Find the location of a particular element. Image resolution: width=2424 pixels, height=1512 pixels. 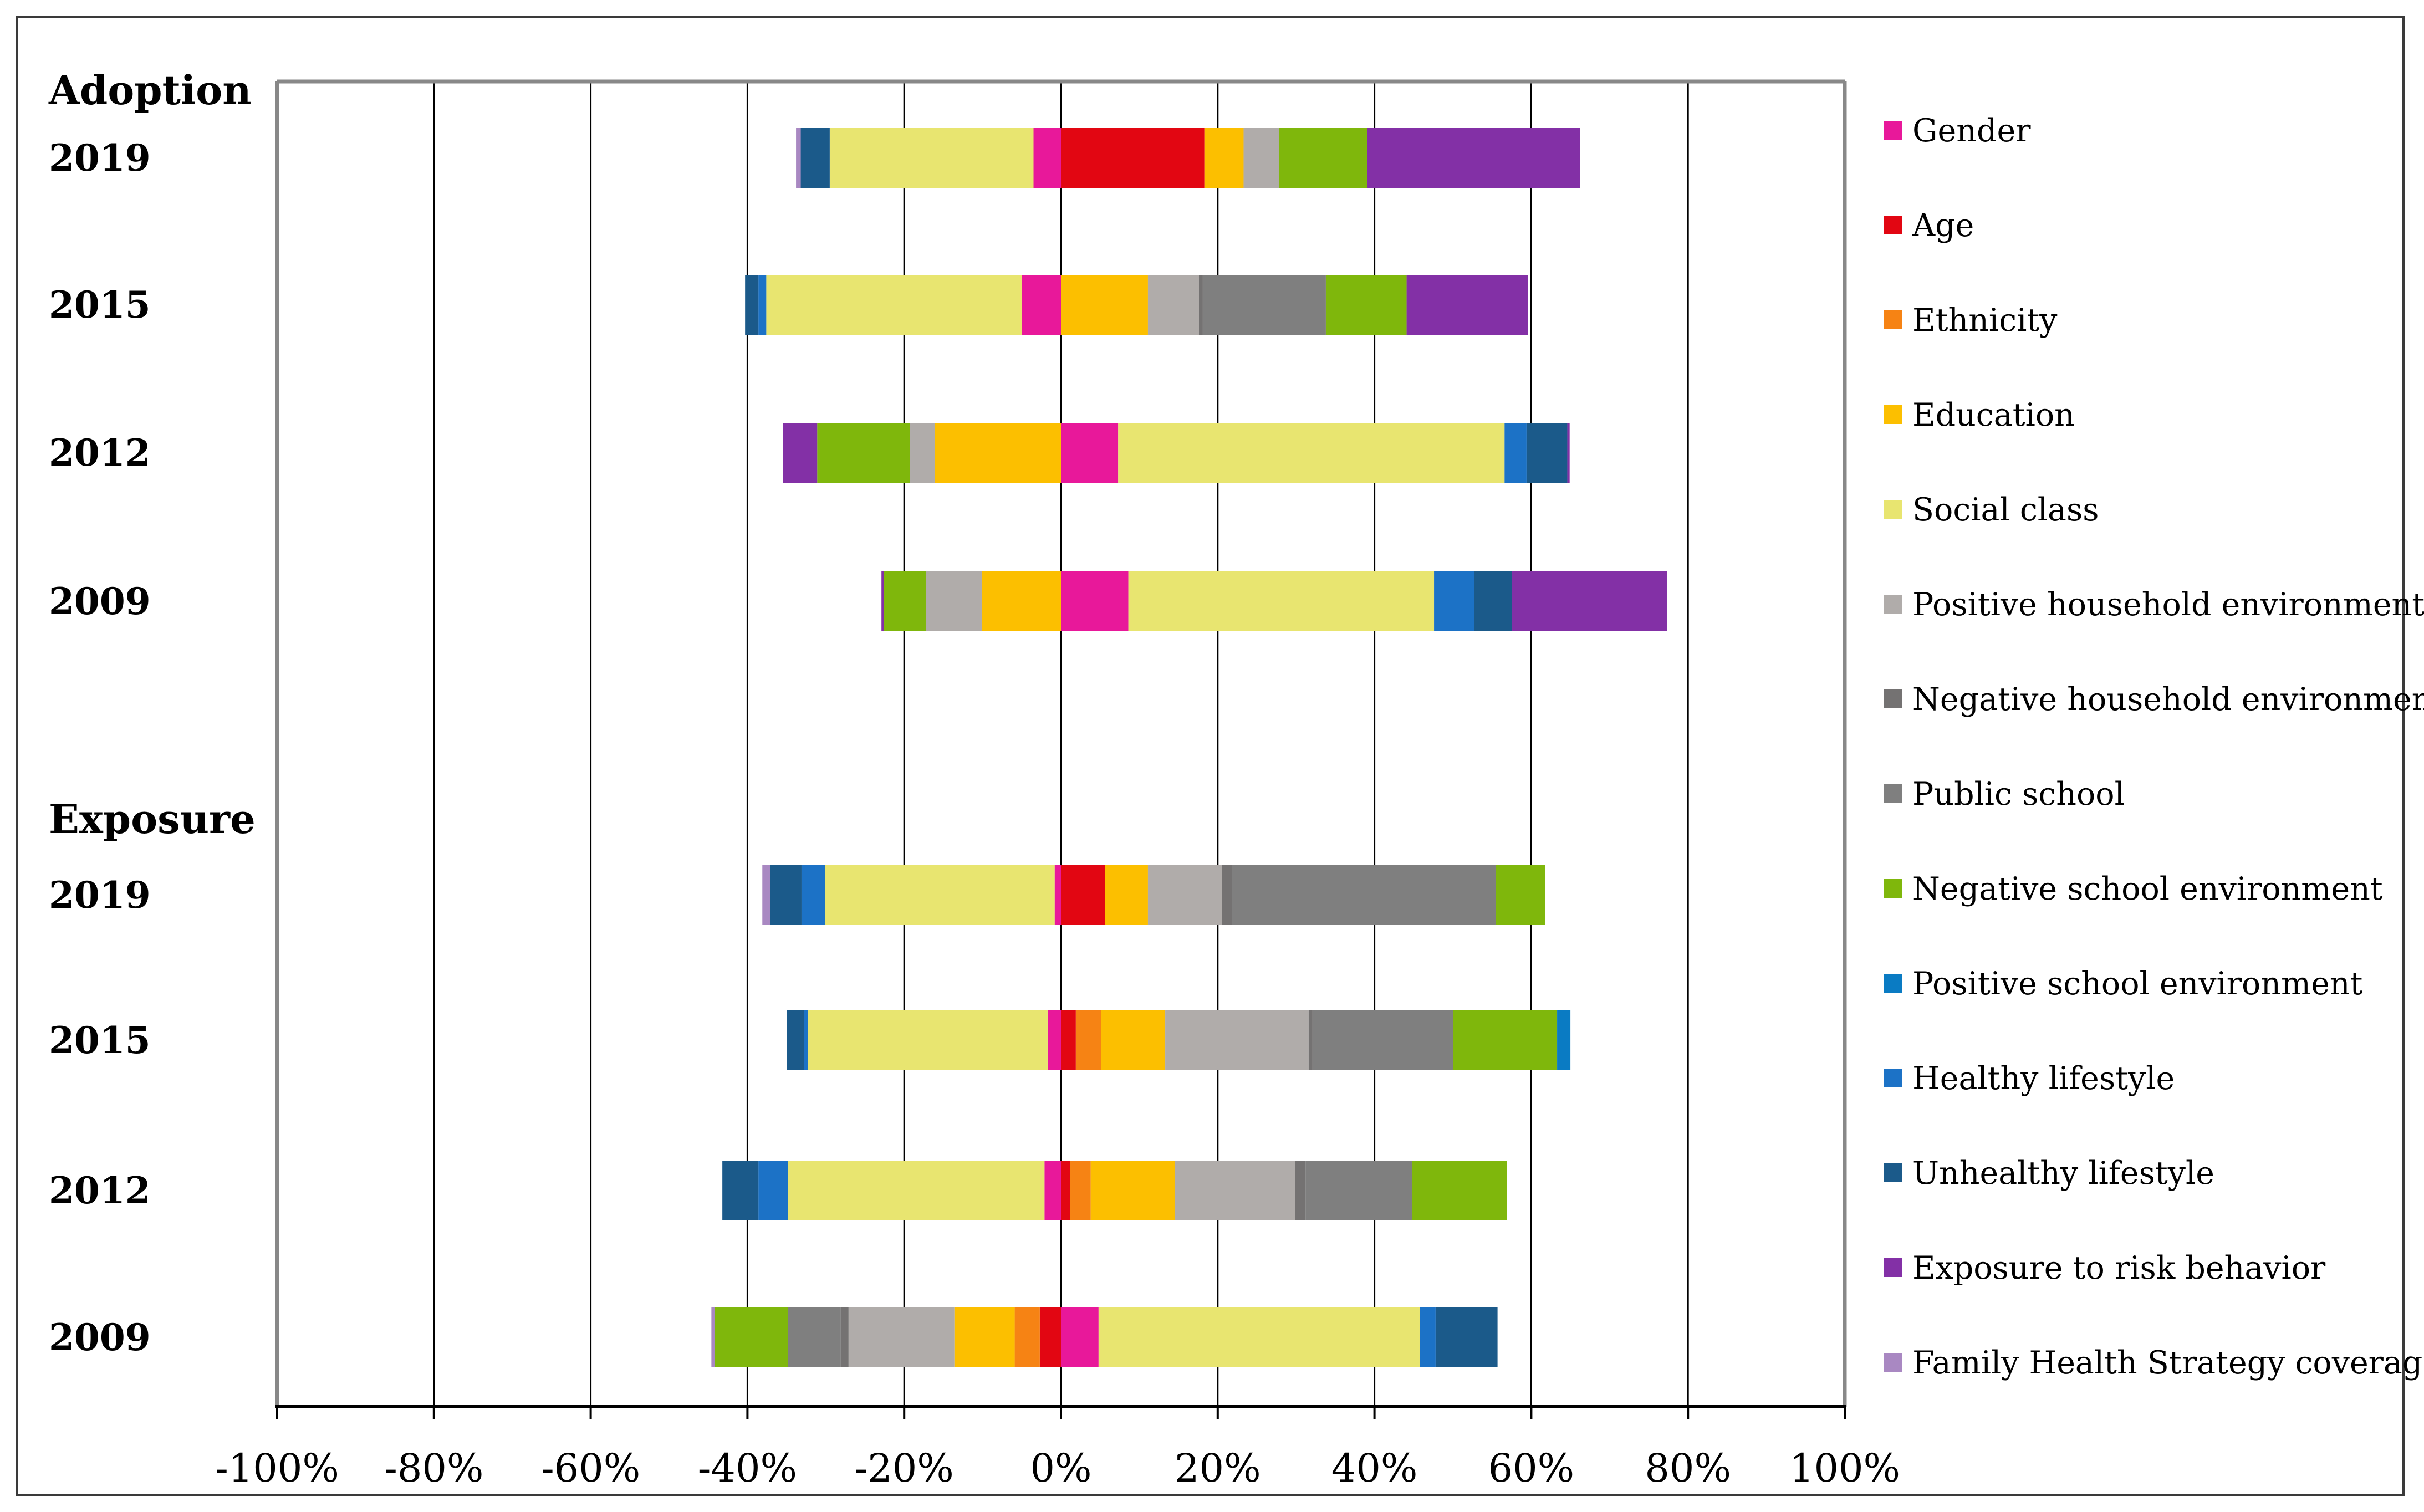

section-title-adoption: Adoption is located at coordinates (150, 90).